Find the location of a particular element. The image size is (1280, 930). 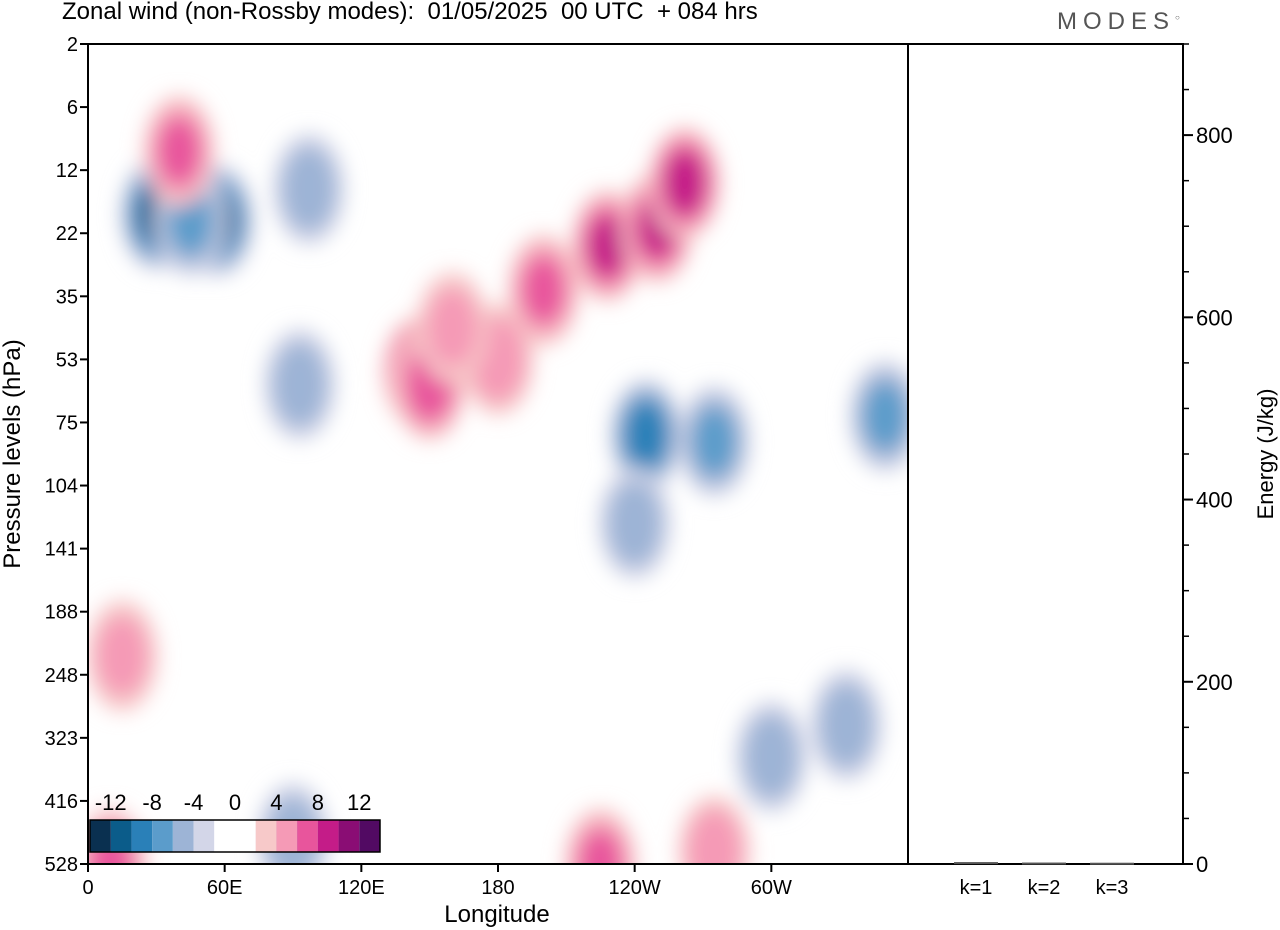

x-tick-label: 180 is located at coordinates (497, 888).